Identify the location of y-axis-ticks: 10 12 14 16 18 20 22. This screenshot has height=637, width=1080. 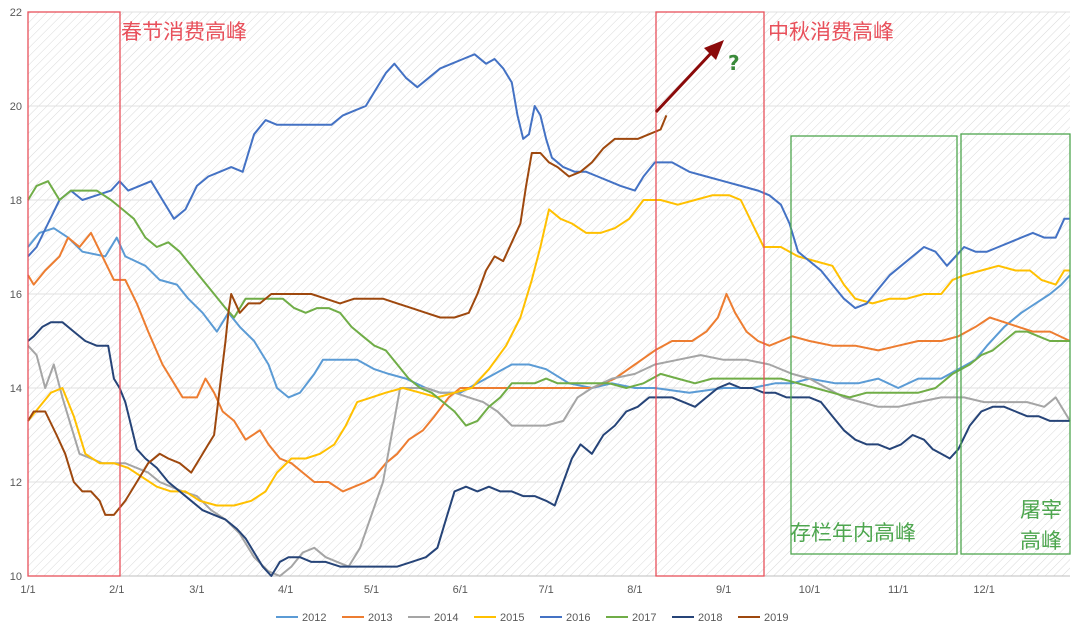
(16, 295).